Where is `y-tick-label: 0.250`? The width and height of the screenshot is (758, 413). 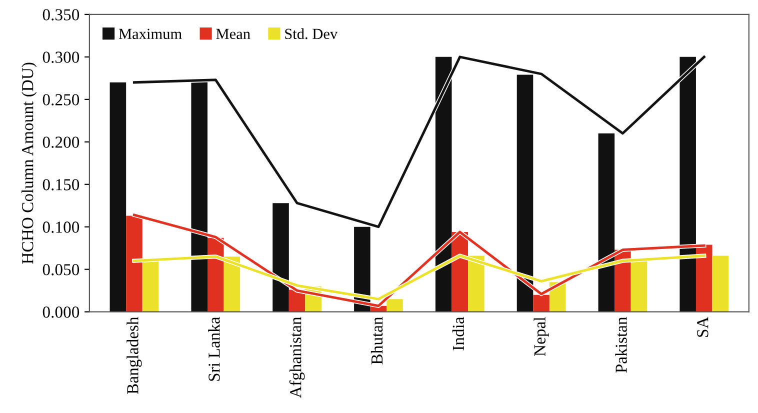
y-tick-label: 0.250 is located at coordinates (61, 100).